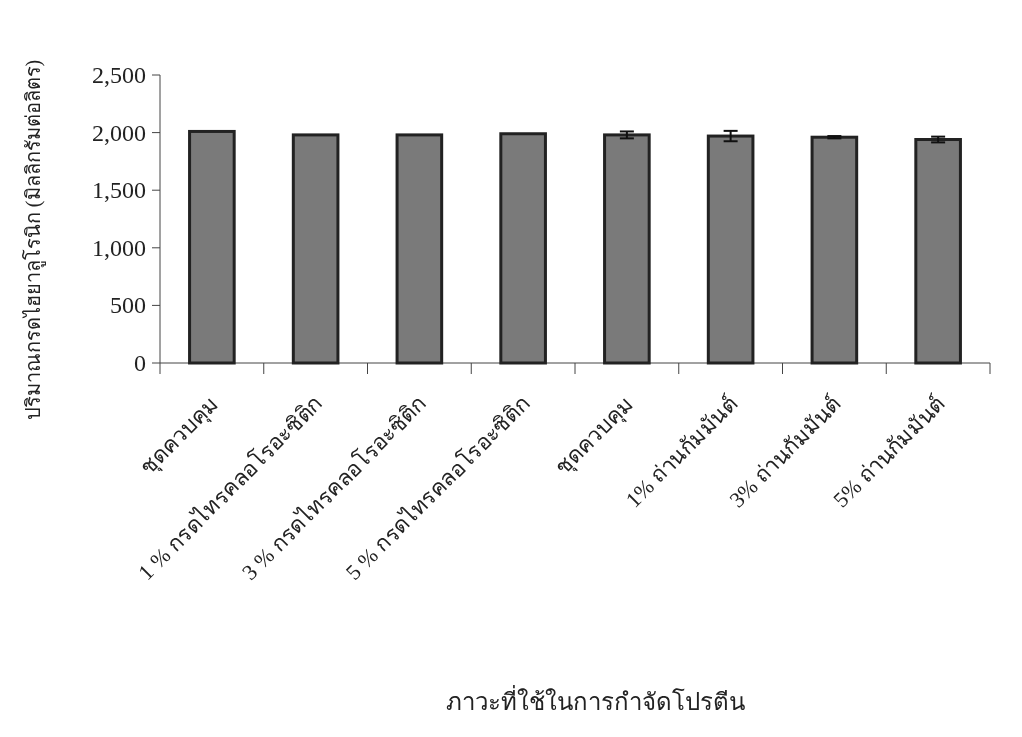 The height and width of the screenshot is (737, 1022). Describe the element at coordinates (119, 75) in the screenshot. I see `y-tick-label: 2,500` at that location.